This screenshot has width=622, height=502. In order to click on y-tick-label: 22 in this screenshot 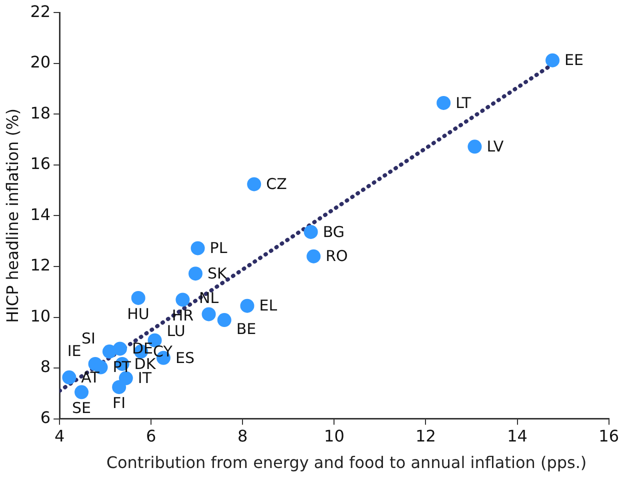, I will do `click(40, 11)`.